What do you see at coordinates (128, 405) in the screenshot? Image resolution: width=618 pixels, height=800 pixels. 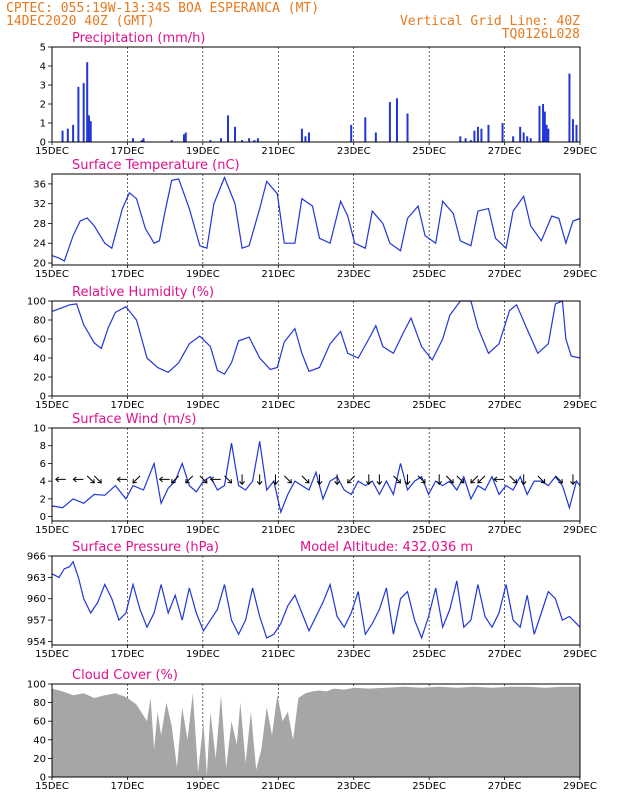 I see `humidity-x-tick-label: 17DEC` at bounding box center [128, 405].